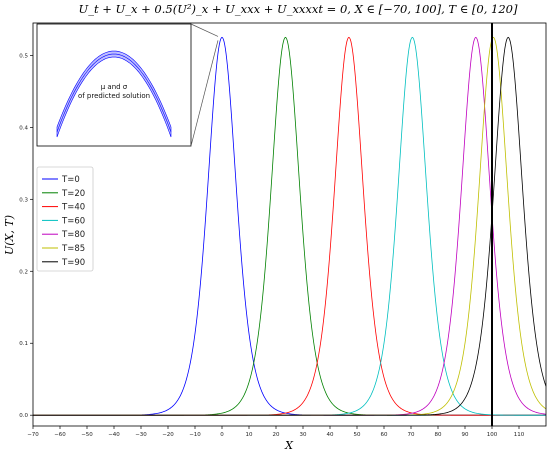 The height and width of the screenshot is (453, 550). I want to click on x-axis-title: X, so click(289, 445).